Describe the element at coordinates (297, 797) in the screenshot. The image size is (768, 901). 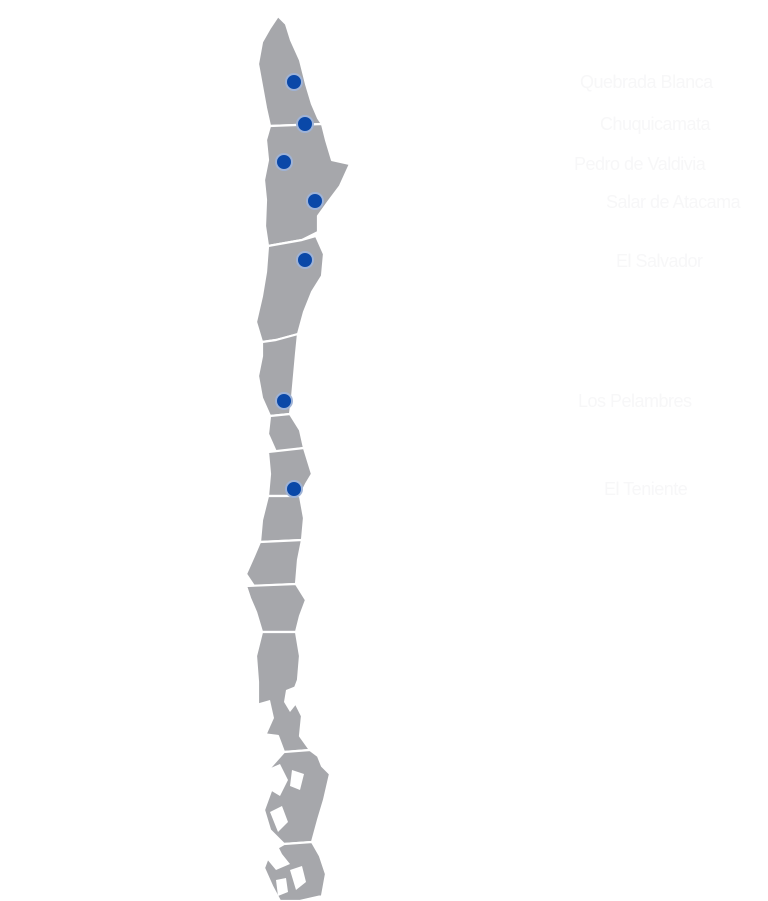
I see `region-aysen` at that location.